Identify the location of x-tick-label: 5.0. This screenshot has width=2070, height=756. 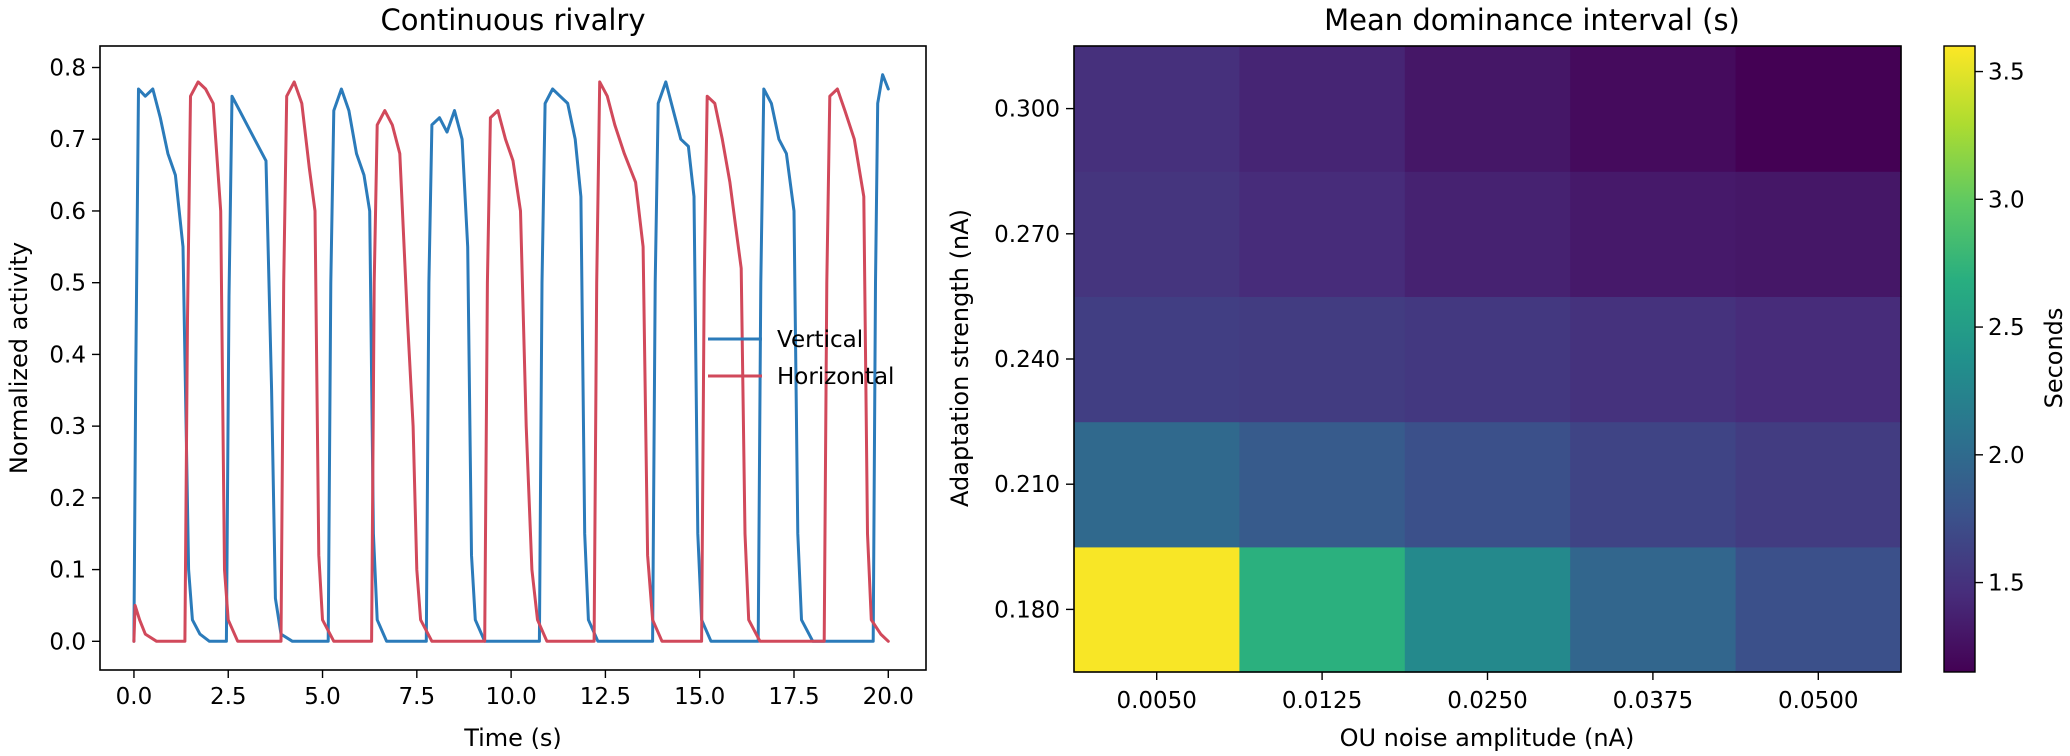
(322, 697).